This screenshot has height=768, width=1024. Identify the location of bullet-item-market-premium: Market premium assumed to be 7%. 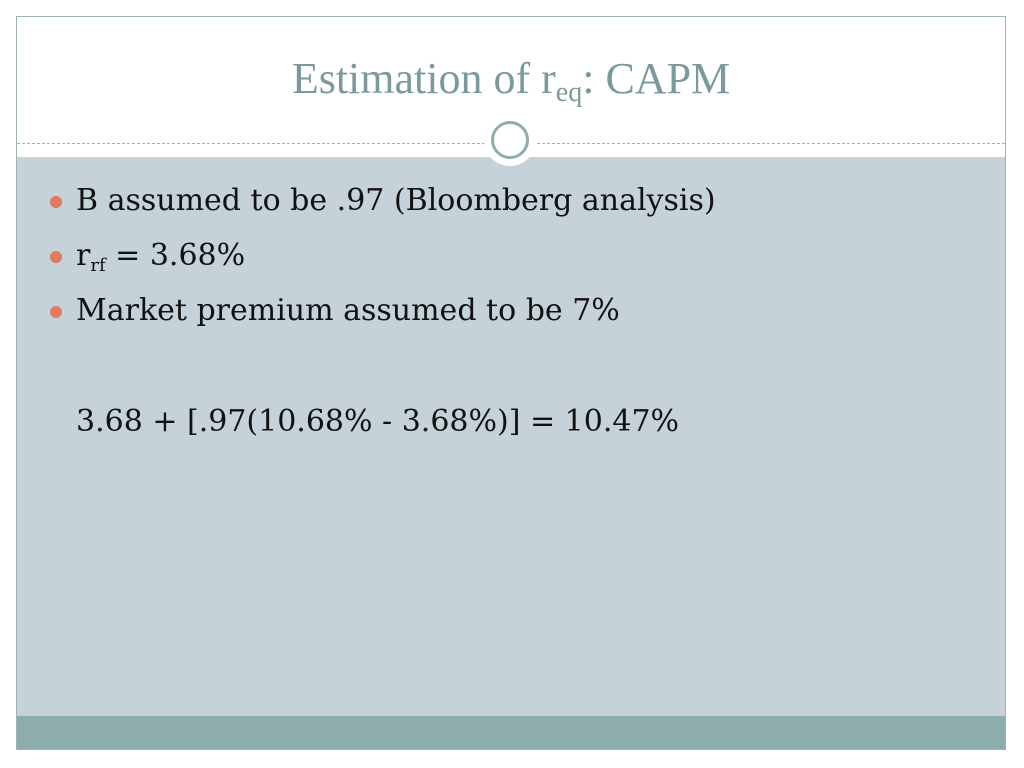
(507, 316).